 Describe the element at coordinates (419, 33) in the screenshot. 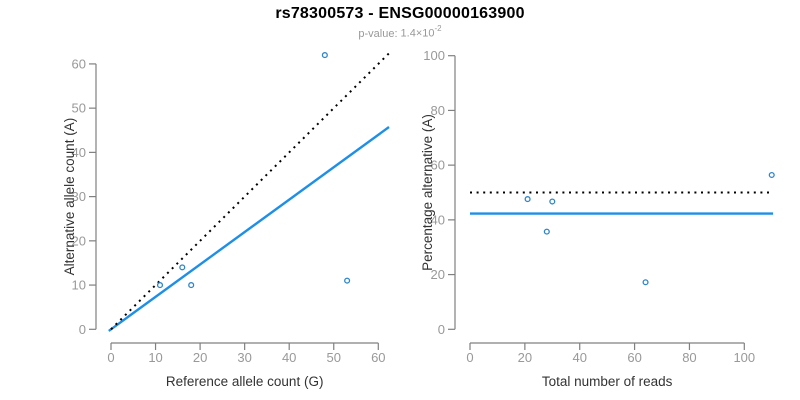

I see `multiply-sign: ×` at that location.